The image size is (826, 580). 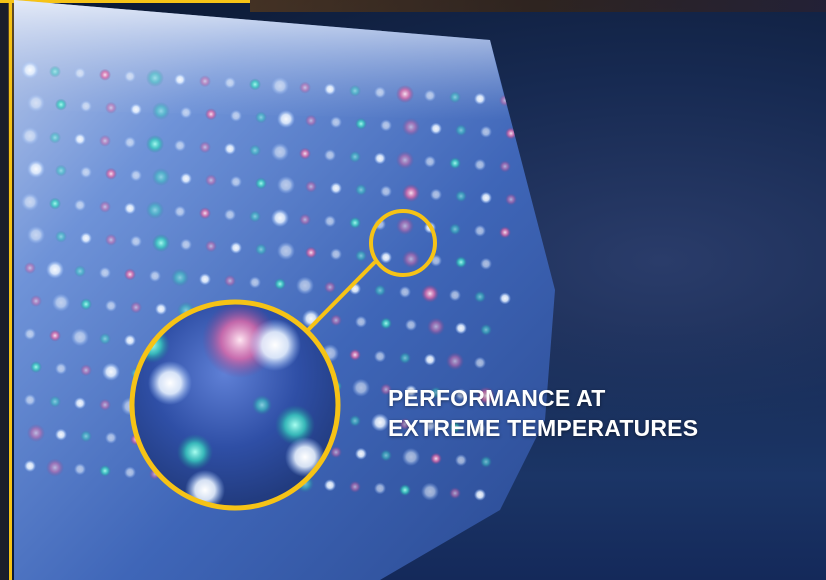 What do you see at coordinates (125, 1) in the screenshot?
I see `top-accent-line` at bounding box center [125, 1].